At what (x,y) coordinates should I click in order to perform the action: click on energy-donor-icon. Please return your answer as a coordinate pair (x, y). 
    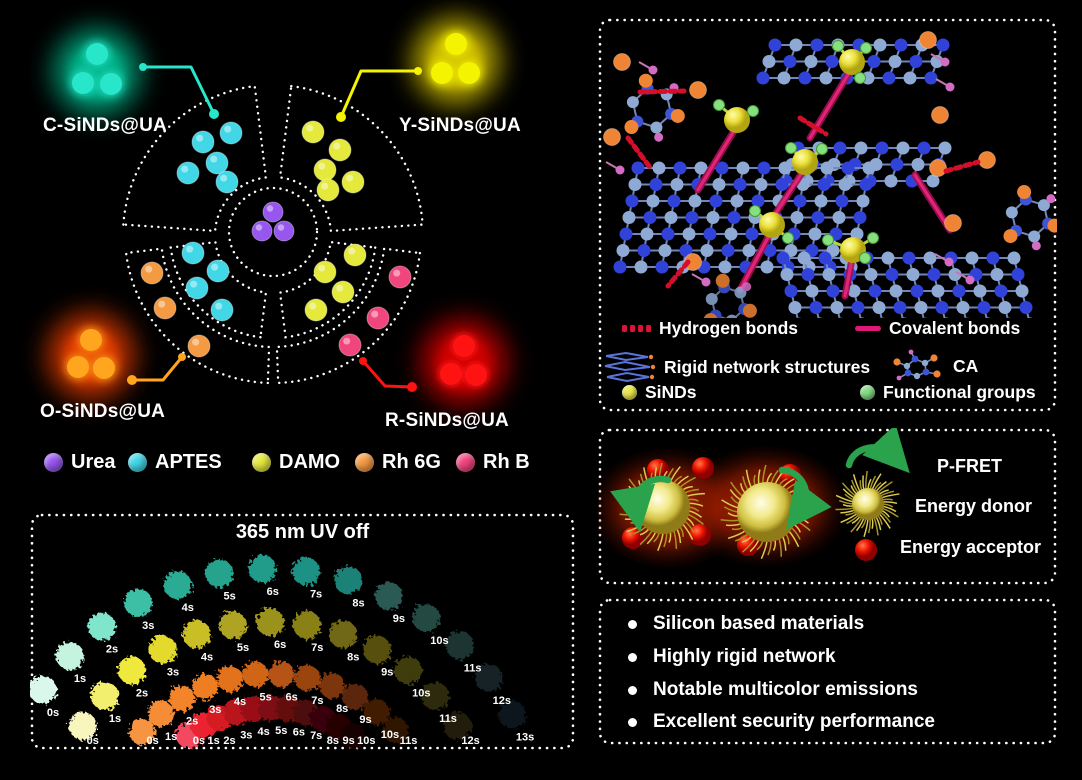
    Looking at the image, I should click on (867, 503).